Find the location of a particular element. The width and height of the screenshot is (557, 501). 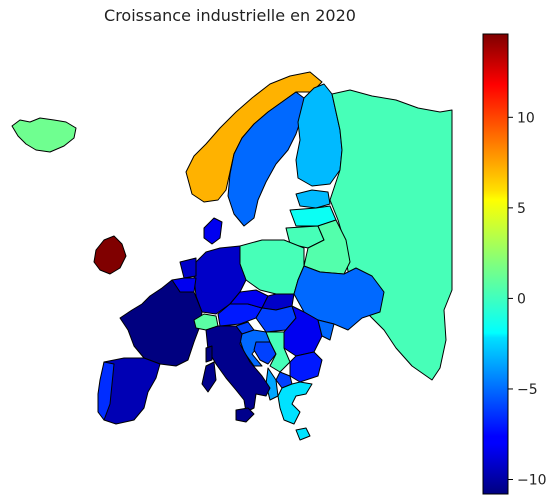

region-sweden is located at coordinates (266, 159).